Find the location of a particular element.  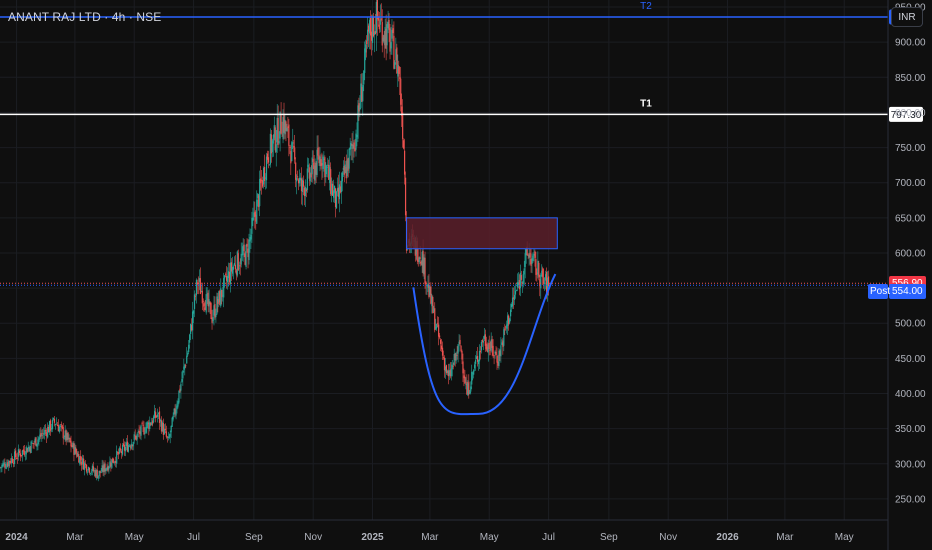

time-tick-label: May is located at coordinates (844, 537).